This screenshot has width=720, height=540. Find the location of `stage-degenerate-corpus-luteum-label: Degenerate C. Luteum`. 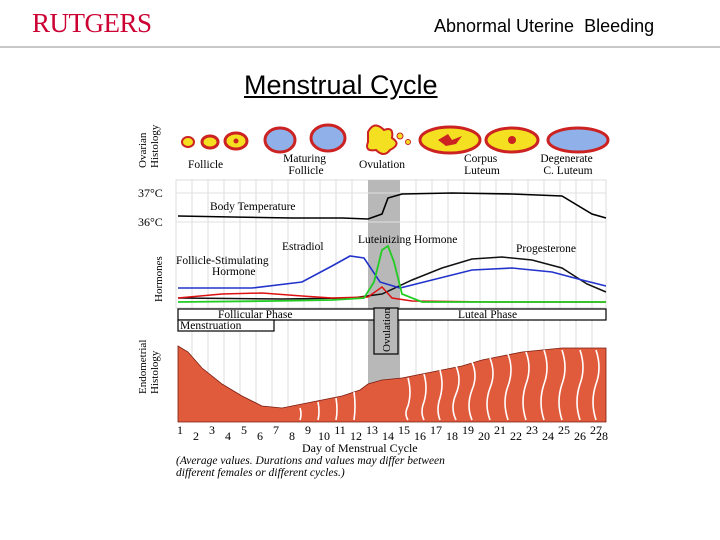

stage-degenerate-corpus-luteum-label: Degenerate C. Luteum is located at coordinates (567, 165).